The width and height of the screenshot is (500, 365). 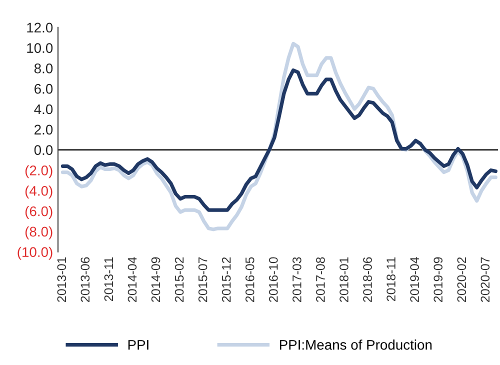 I want to click on x-tick-label: 2016-05, so click(x=249, y=279).